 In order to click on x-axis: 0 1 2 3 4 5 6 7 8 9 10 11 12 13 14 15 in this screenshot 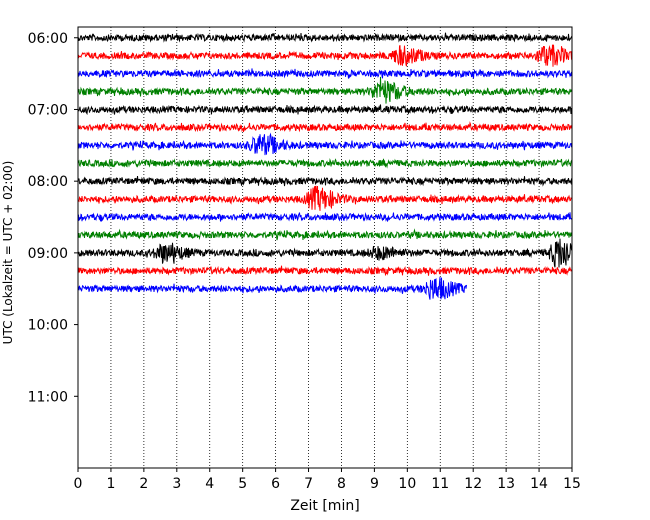, I will do `click(327, 480)`.